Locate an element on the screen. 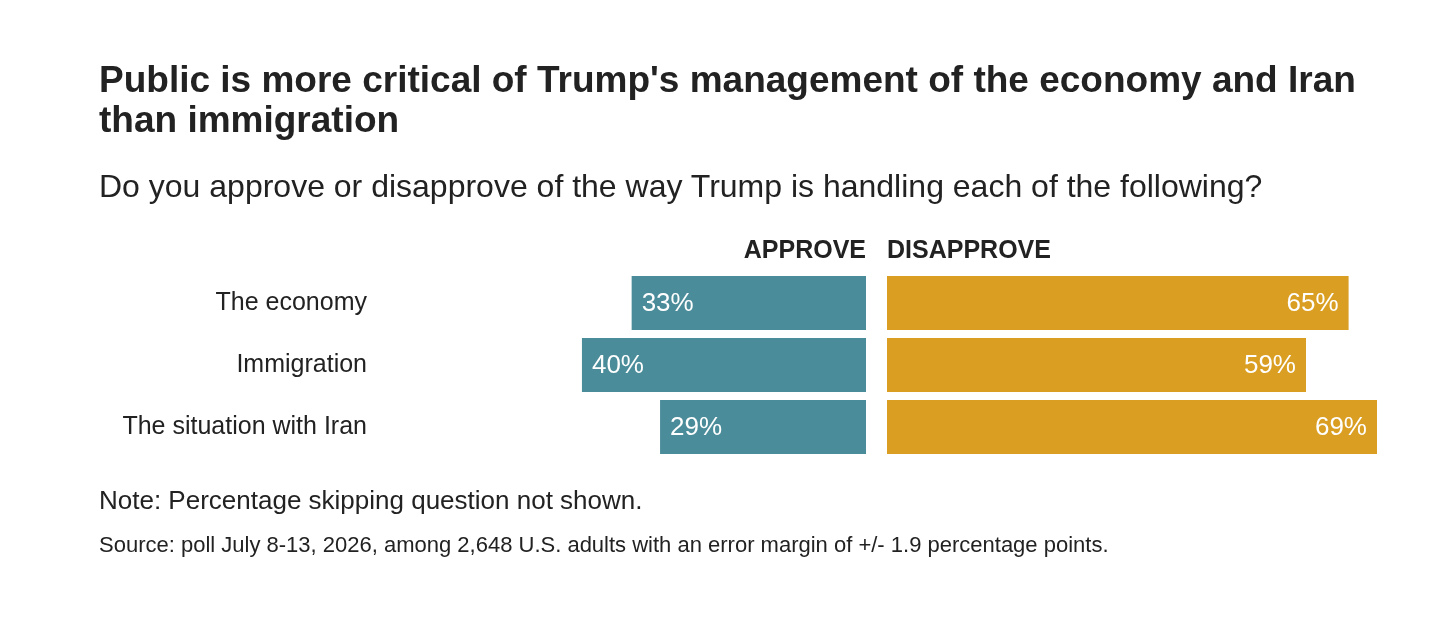 Image resolution: width=1446 pixels, height=623 pixels. y-tick-label: The situation with Iran is located at coordinates (244, 424).